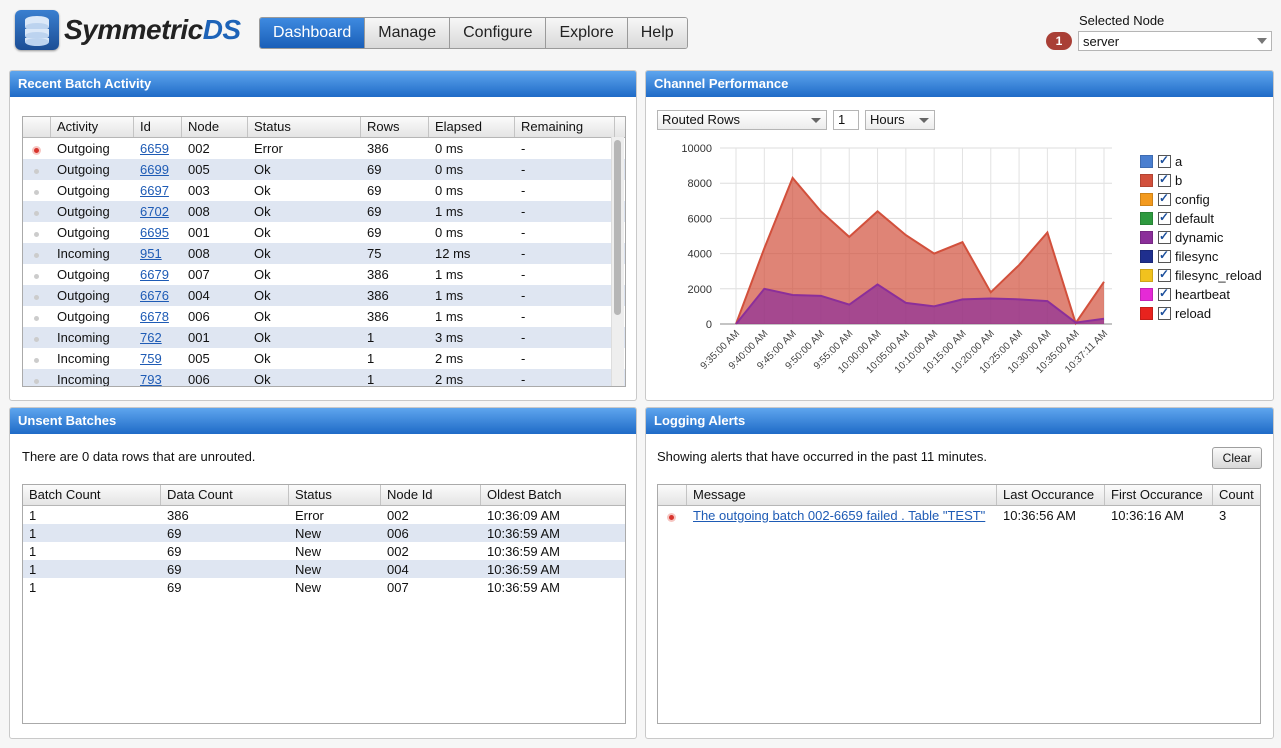 Image resolution: width=1281 pixels, height=748 pixels. What do you see at coordinates (1159, 495) in the screenshot?
I see `col-first-occurance: First Occurance` at bounding box center [1159, 495].